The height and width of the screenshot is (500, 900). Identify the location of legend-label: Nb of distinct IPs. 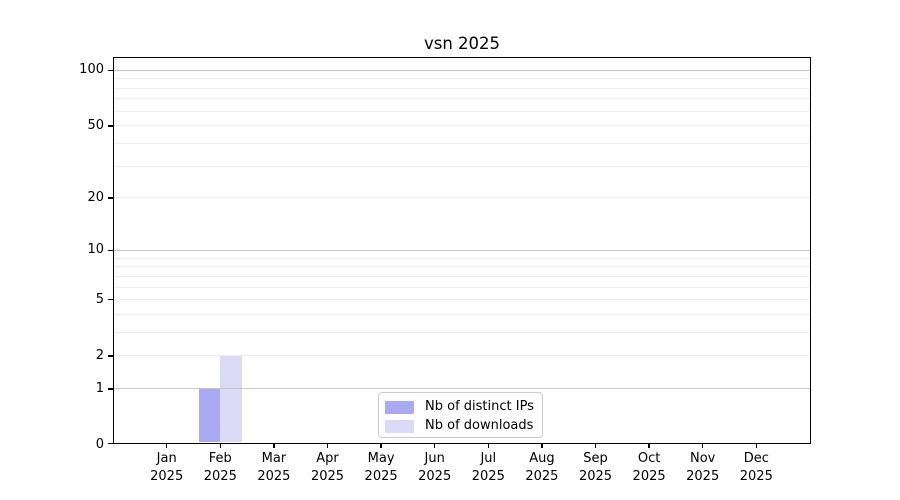
(479, 406).